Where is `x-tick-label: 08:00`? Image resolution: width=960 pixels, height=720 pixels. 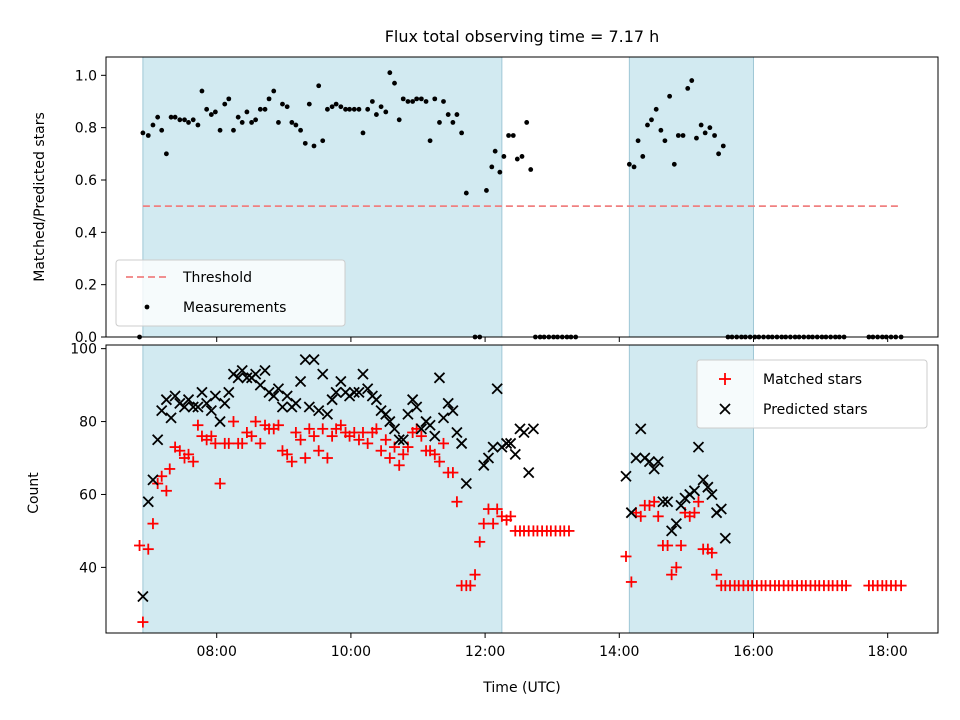
x-tick-label: 08:00 is located at coordinates (217, 652).